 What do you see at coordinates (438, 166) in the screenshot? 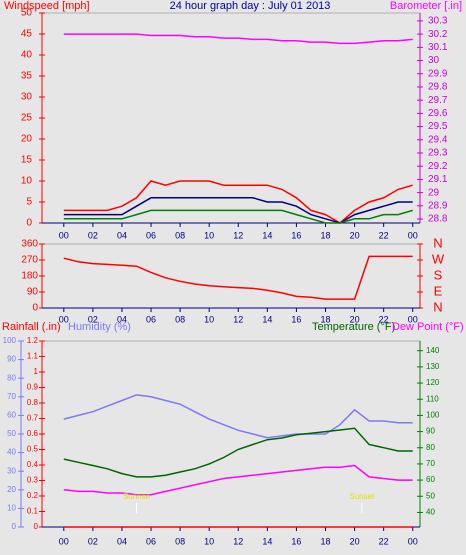
I see `y-tick-label: 29.2` at bounding box center [438, 166].